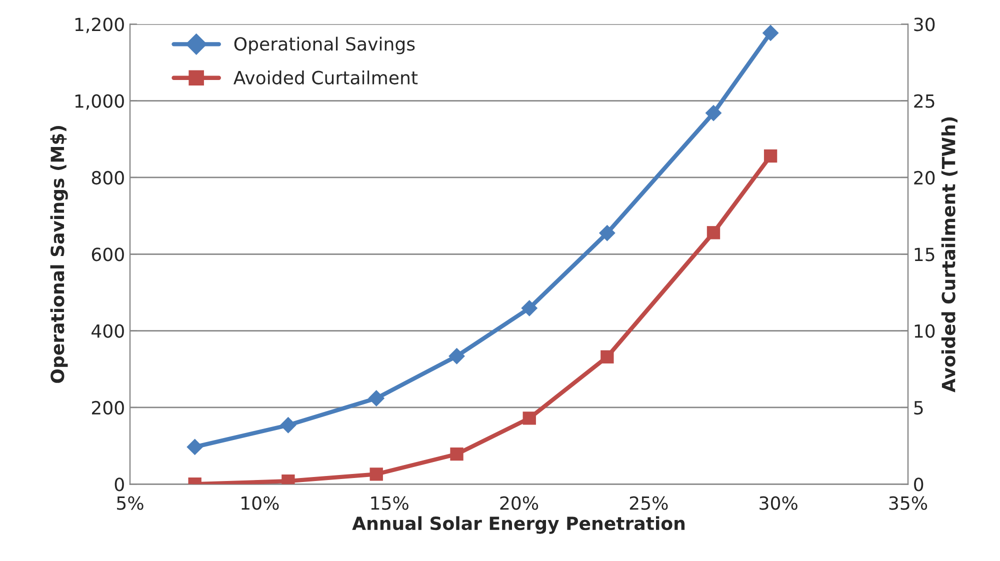  Describe the element at coordinates (649, 503) in the screenshot. I see `x-tick-label: 25%` at that location.